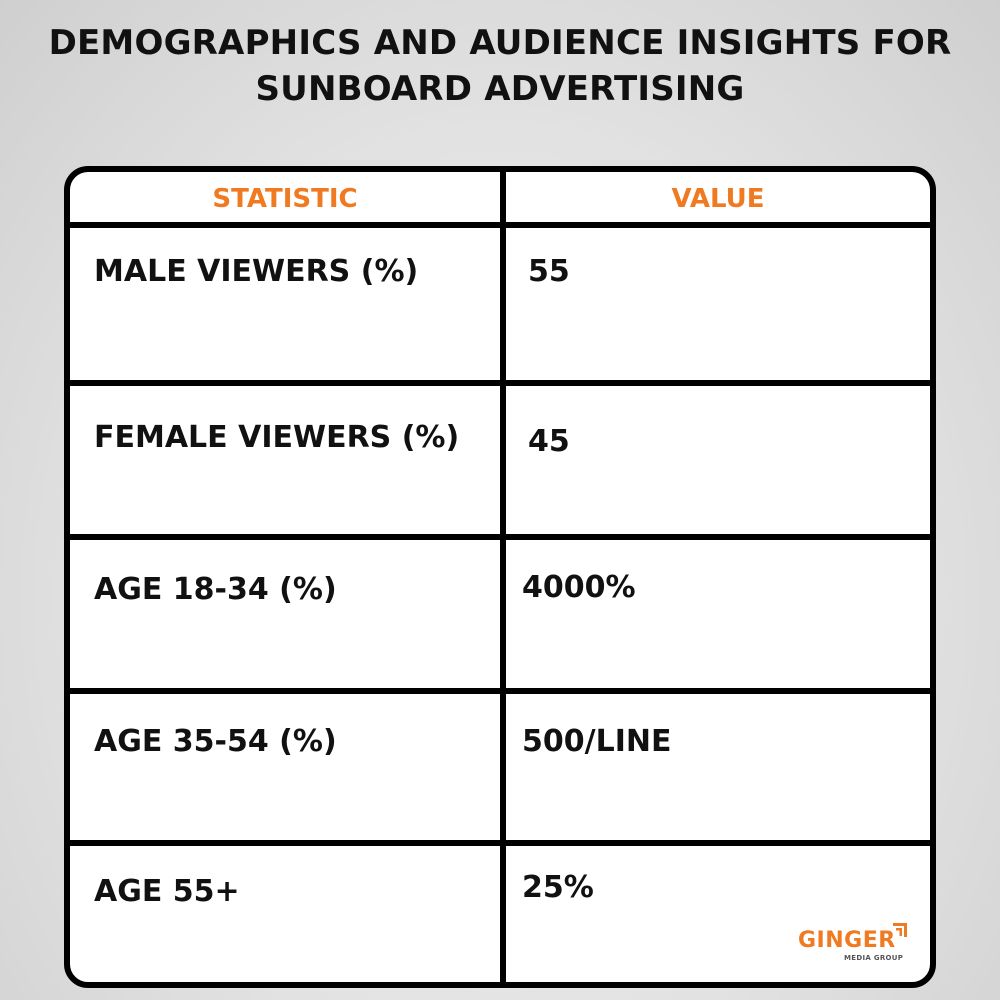 The image size is (1000, 1000). What do you see at coordinates (215, 589) in the screenshot?
I see `statistic-cell-age-18-34: AGE 18-34 (%)` at bounding box center [215, 589].